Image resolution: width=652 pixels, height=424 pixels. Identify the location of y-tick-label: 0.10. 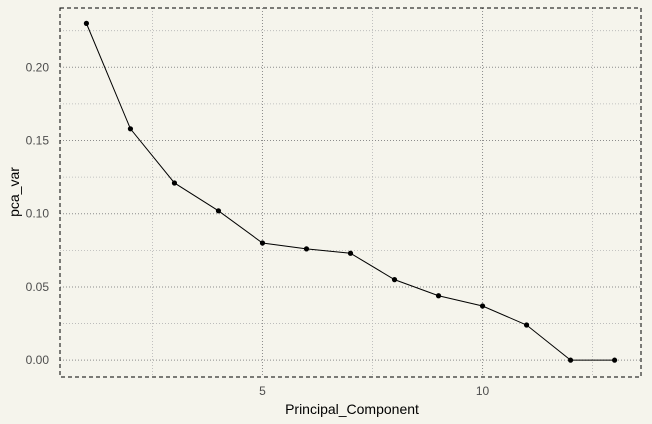
(38, 214).